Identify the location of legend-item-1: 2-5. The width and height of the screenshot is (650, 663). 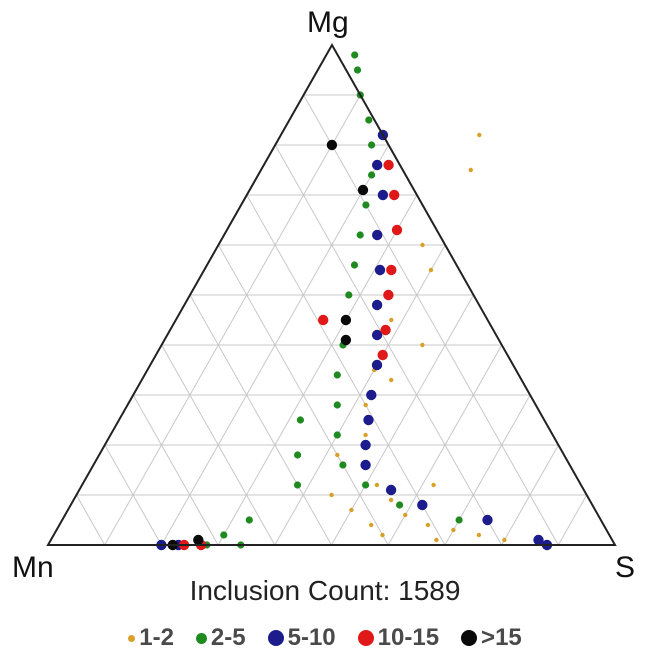
(220, 638).